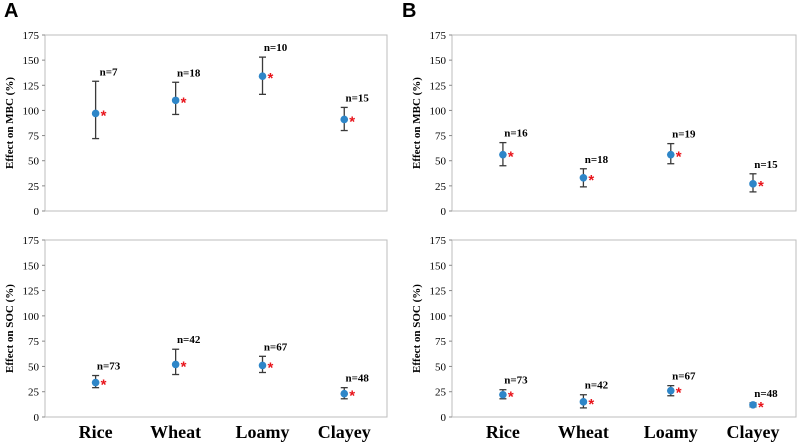  I want to click on n-label: n=10, so click(276, 48).